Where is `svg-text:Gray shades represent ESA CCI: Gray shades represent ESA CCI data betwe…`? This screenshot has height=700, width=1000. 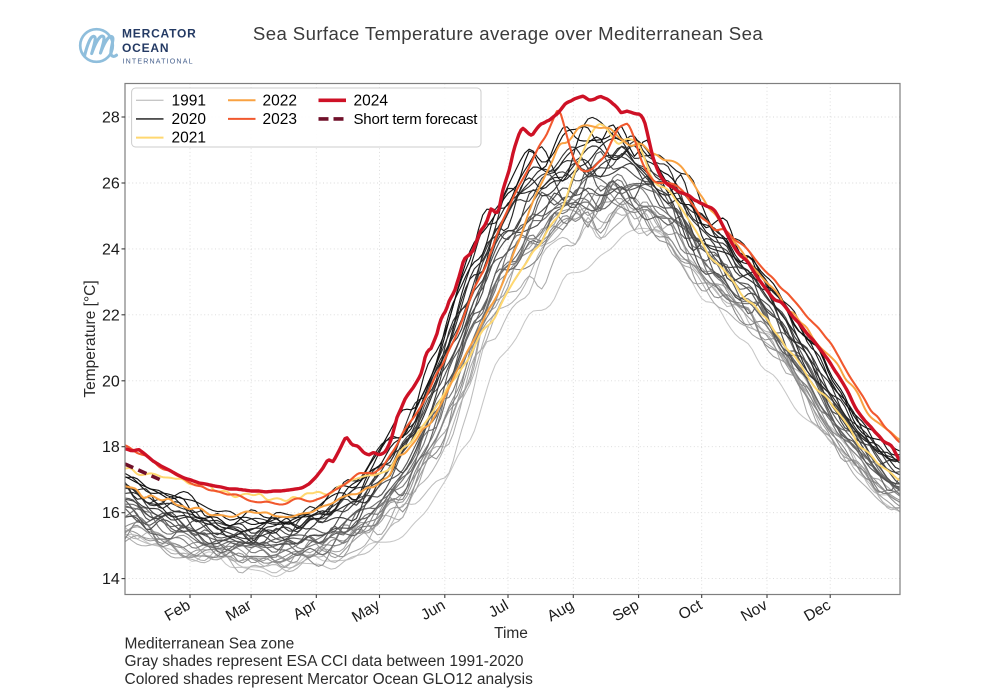
svg-text:Gray shades represent ESA CCI: Gray shades represent ESA CCI data betwe… is located at coordinates (324, 661).